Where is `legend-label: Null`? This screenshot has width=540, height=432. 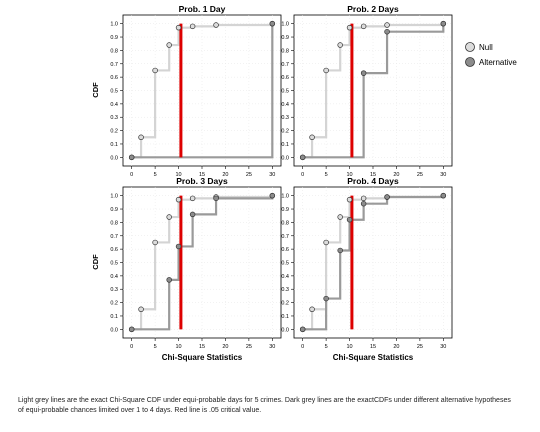
legend-label: Null is located at coordinates (486, 47).